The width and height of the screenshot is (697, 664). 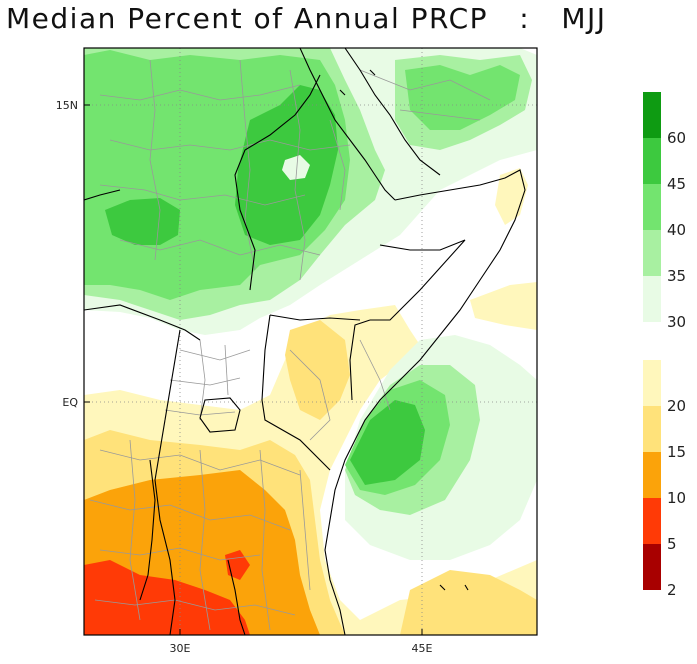 What do you see at coordinates (422, 648) in the screenshot?
I see `lon-label-45e: 45E` at bounding box center [422, 648].